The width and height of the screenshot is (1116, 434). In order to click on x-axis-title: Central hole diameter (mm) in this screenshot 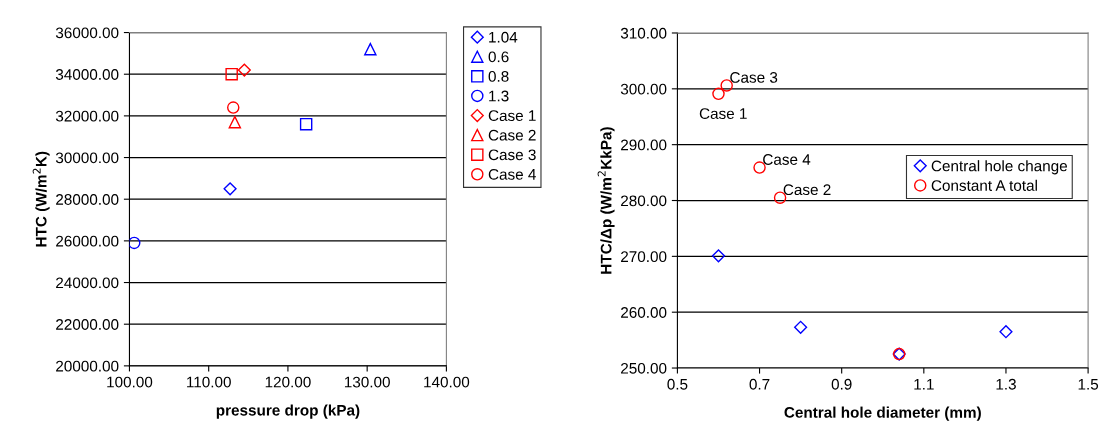, I will do `click(882, 413)`.